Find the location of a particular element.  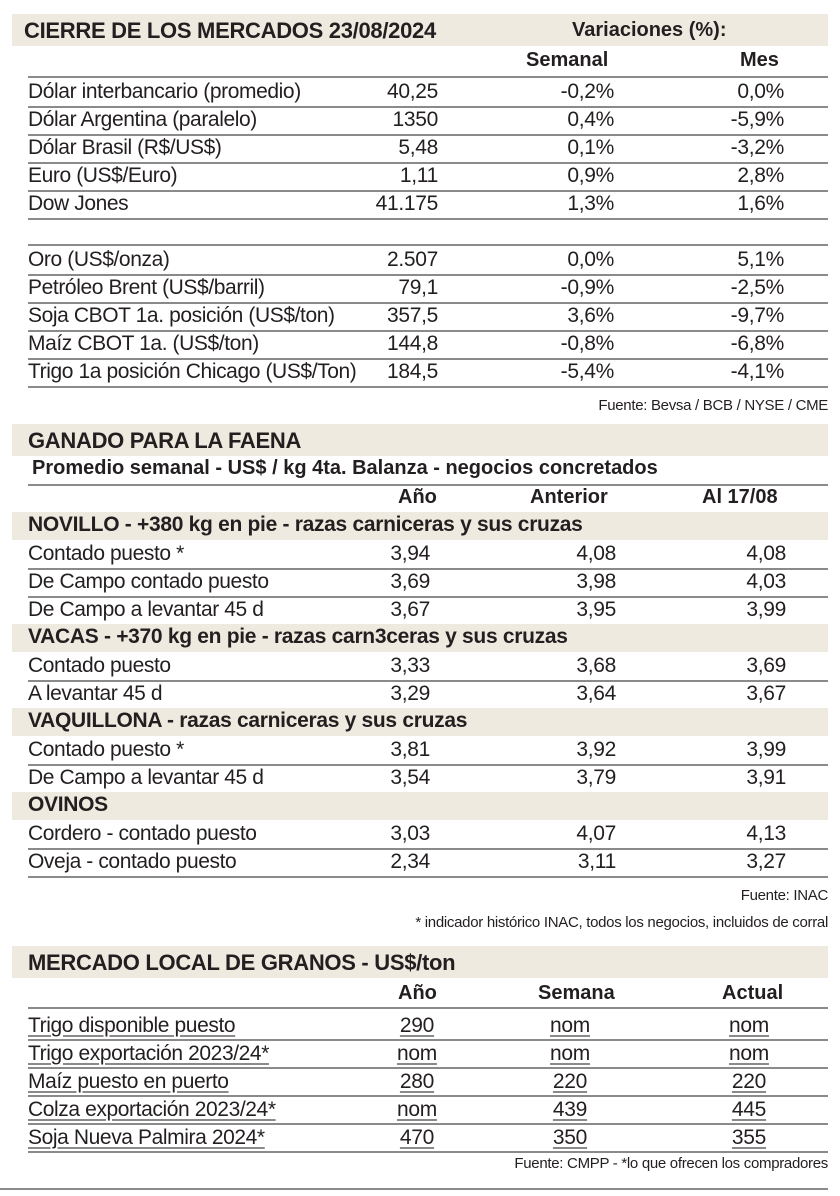

var-mes: 5,1% is located at coordinates (760, 259).